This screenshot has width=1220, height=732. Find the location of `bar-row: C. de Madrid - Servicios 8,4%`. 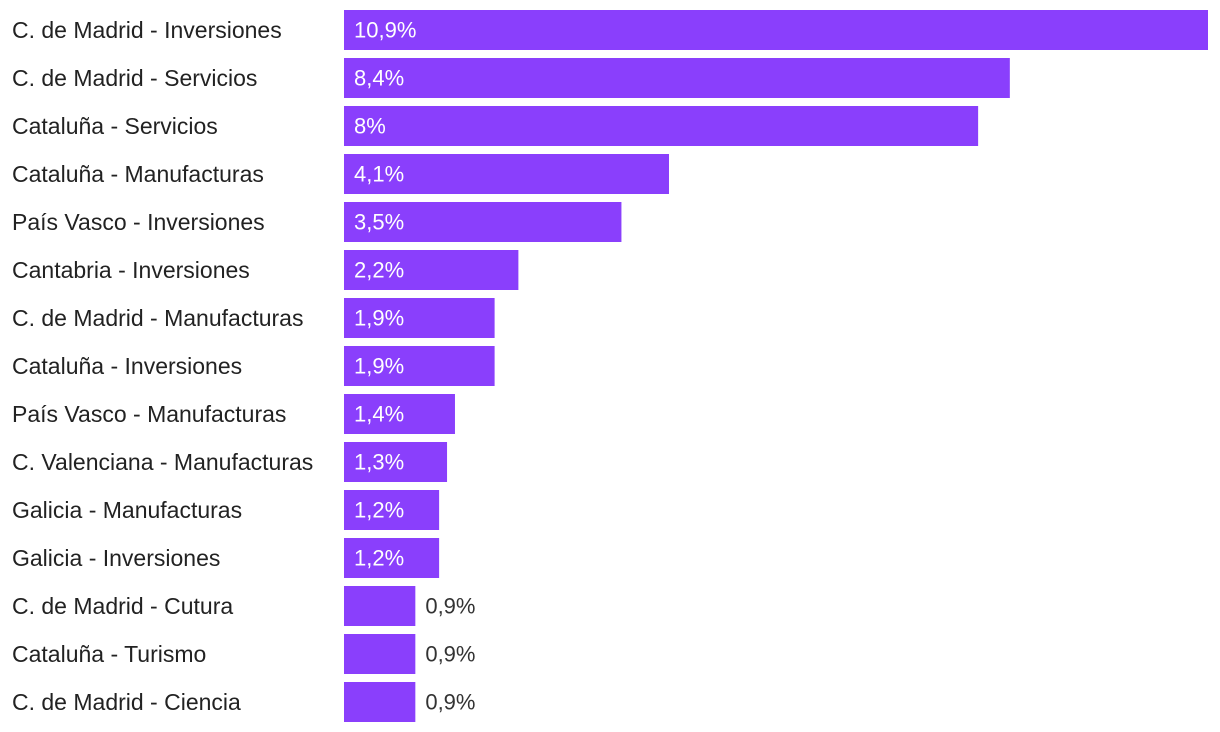

bar-row: C. de Madrid - Servicios 8,4% is located at coordinates (511, 78).